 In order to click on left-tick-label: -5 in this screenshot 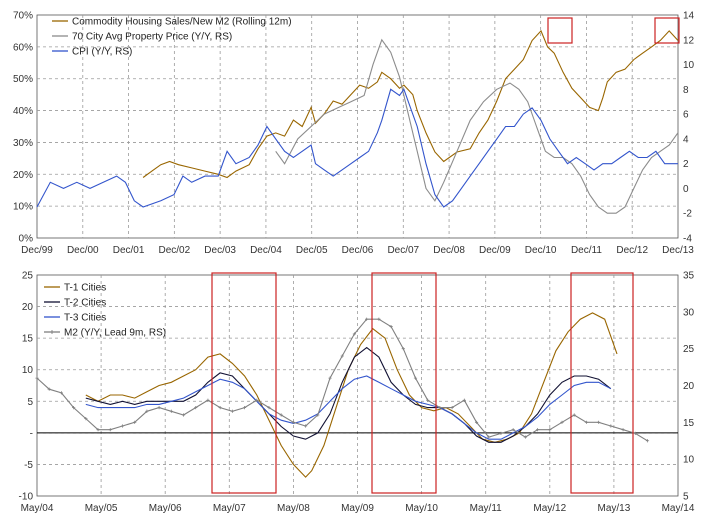, I will do `click(28, 465)`.